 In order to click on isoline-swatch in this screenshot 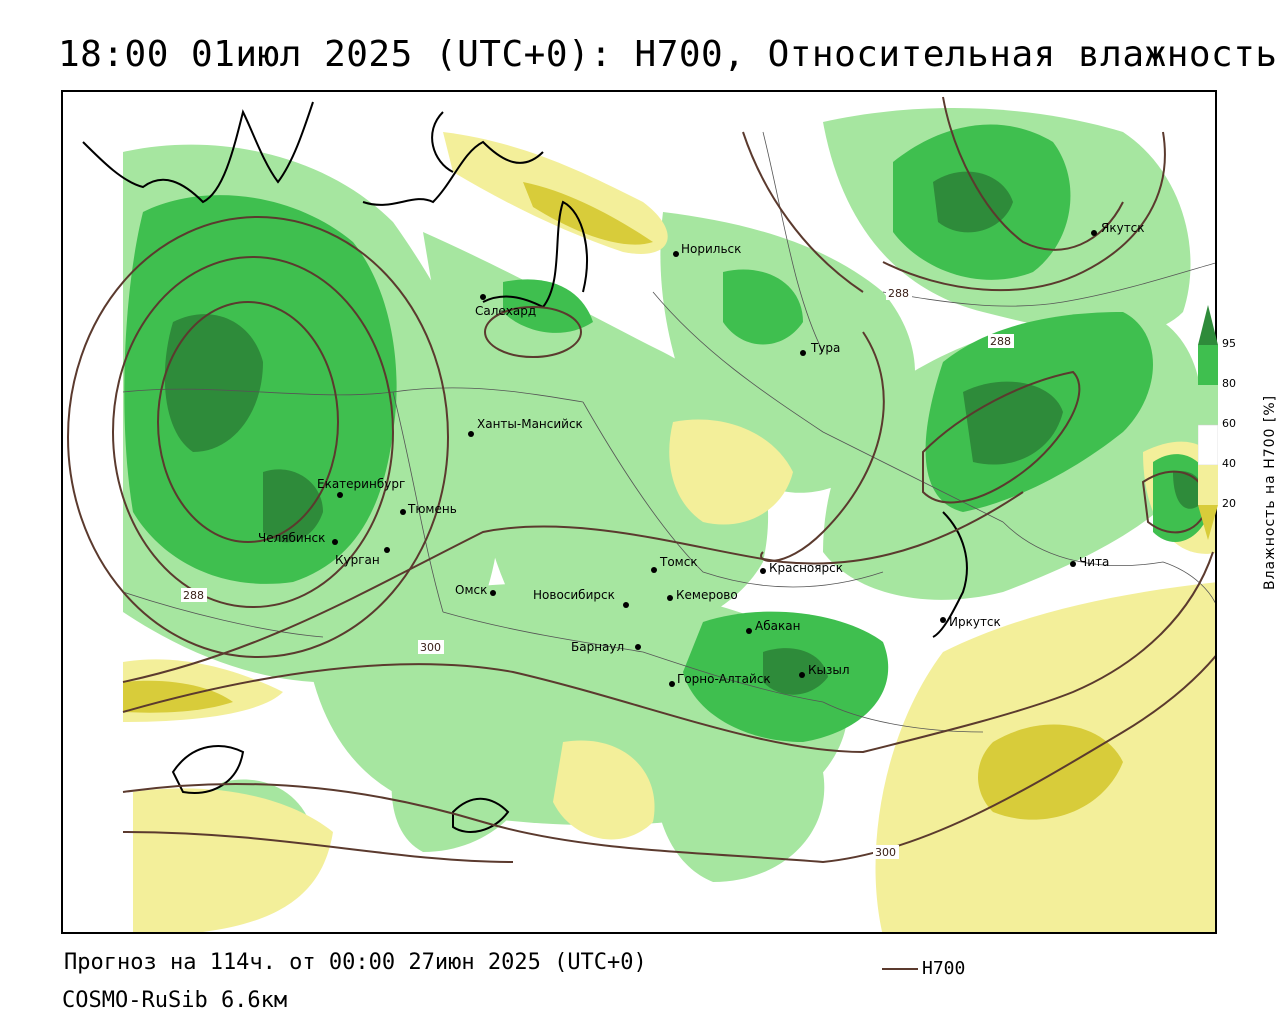, I will do `click(900, 968)`.